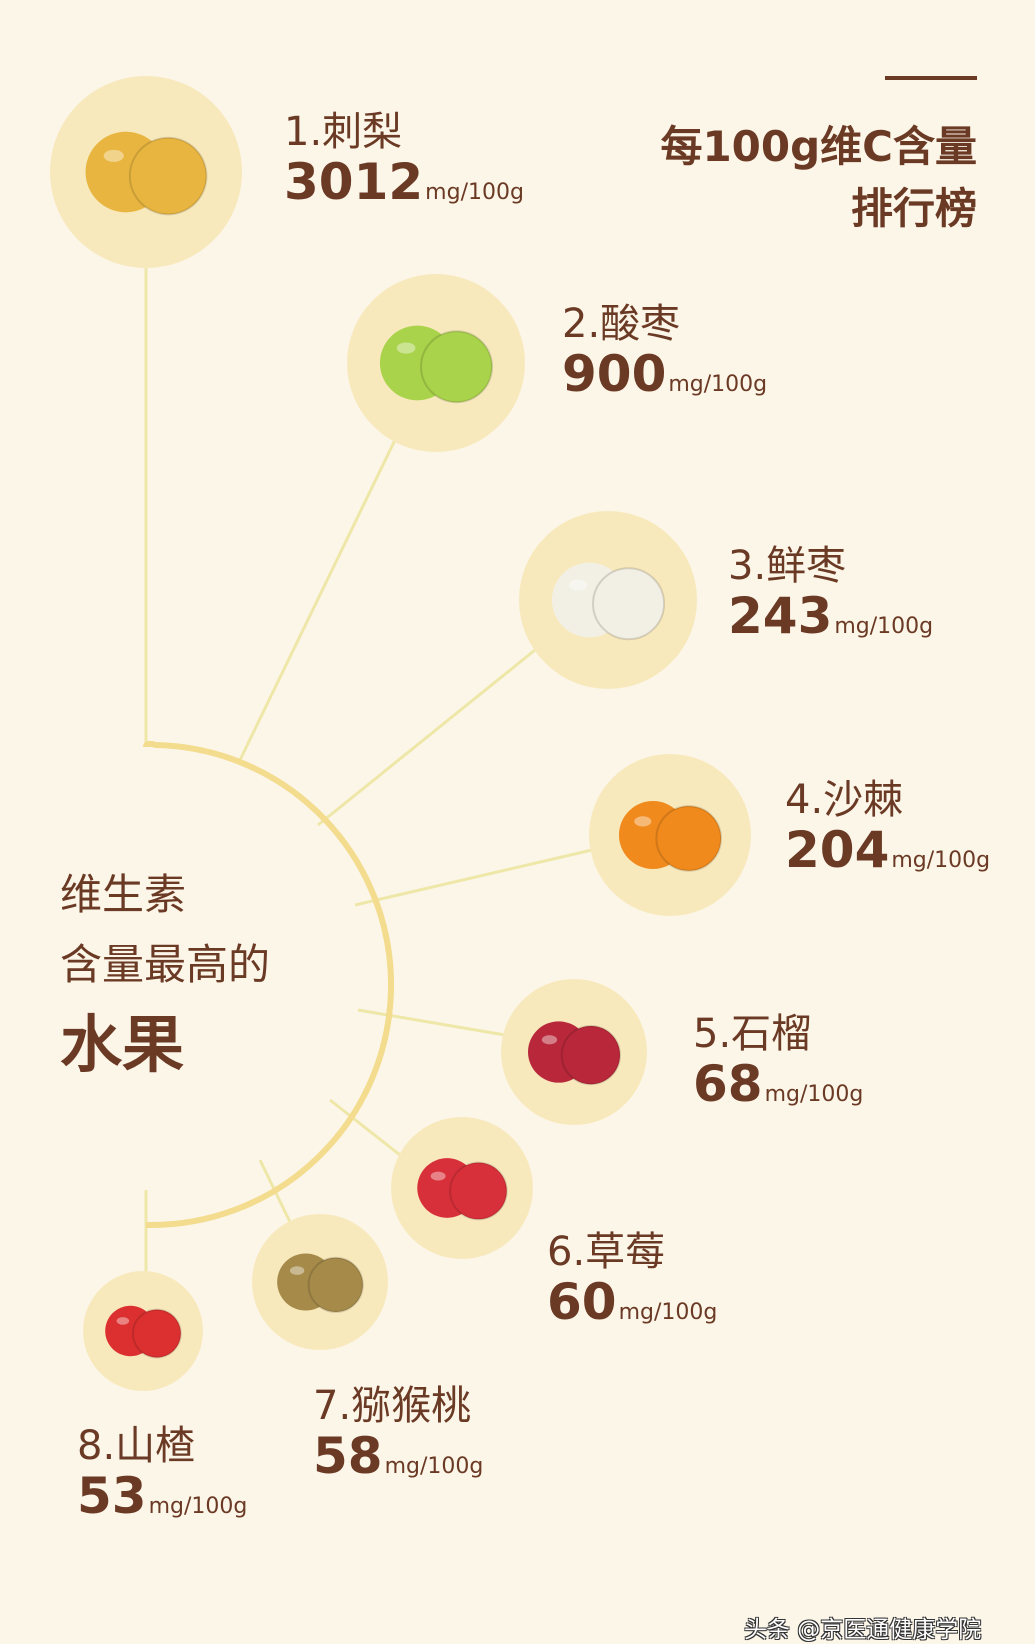  What do you see at coordinates (787, 566) in the screenshot?
I see `fruit-name: 3.鲜枣` at bounding box center [787, 566].